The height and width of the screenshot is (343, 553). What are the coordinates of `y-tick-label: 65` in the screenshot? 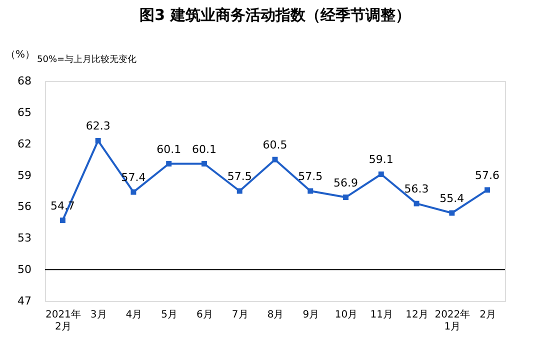 It's located at (25, 112).